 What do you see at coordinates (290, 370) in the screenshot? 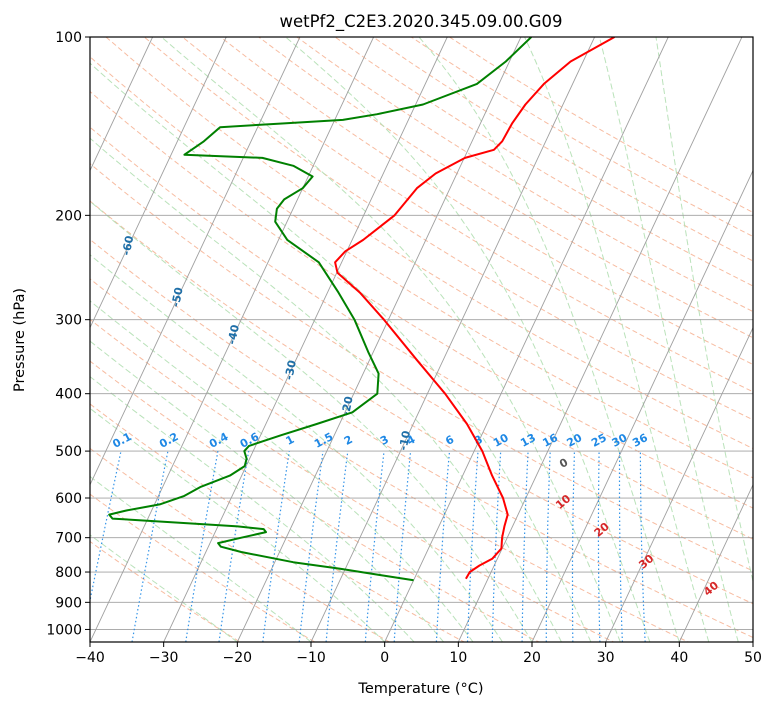
I see `isotherm-label: -30` at bounding box center [290, 370].